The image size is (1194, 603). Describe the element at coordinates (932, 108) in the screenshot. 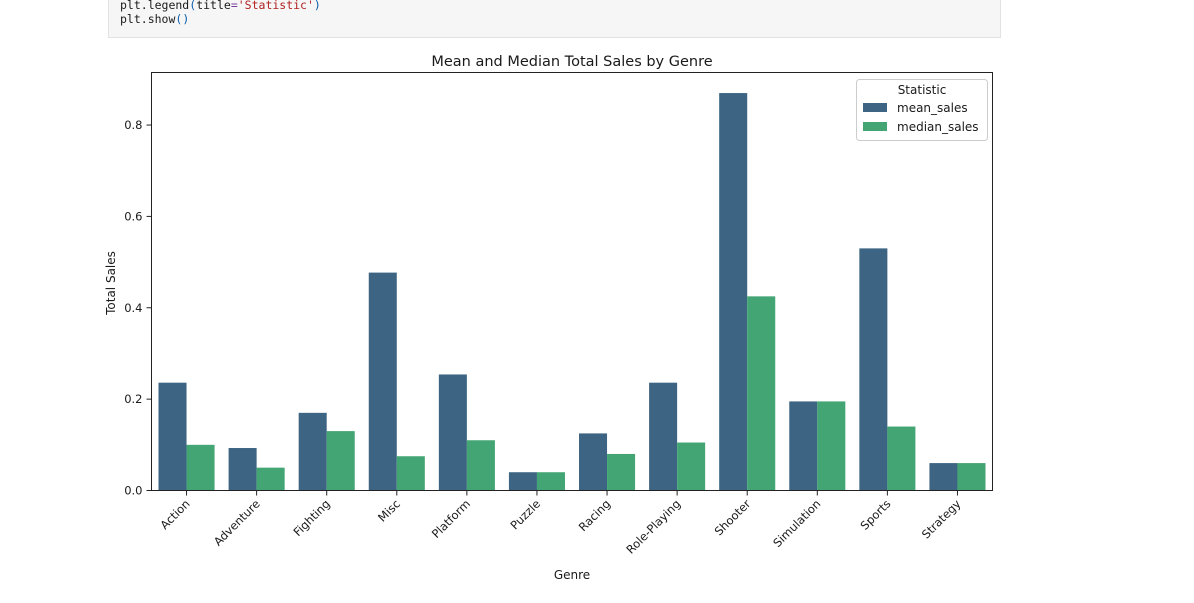

I see `legend-label-mean-sales: mean_sales` at that location.